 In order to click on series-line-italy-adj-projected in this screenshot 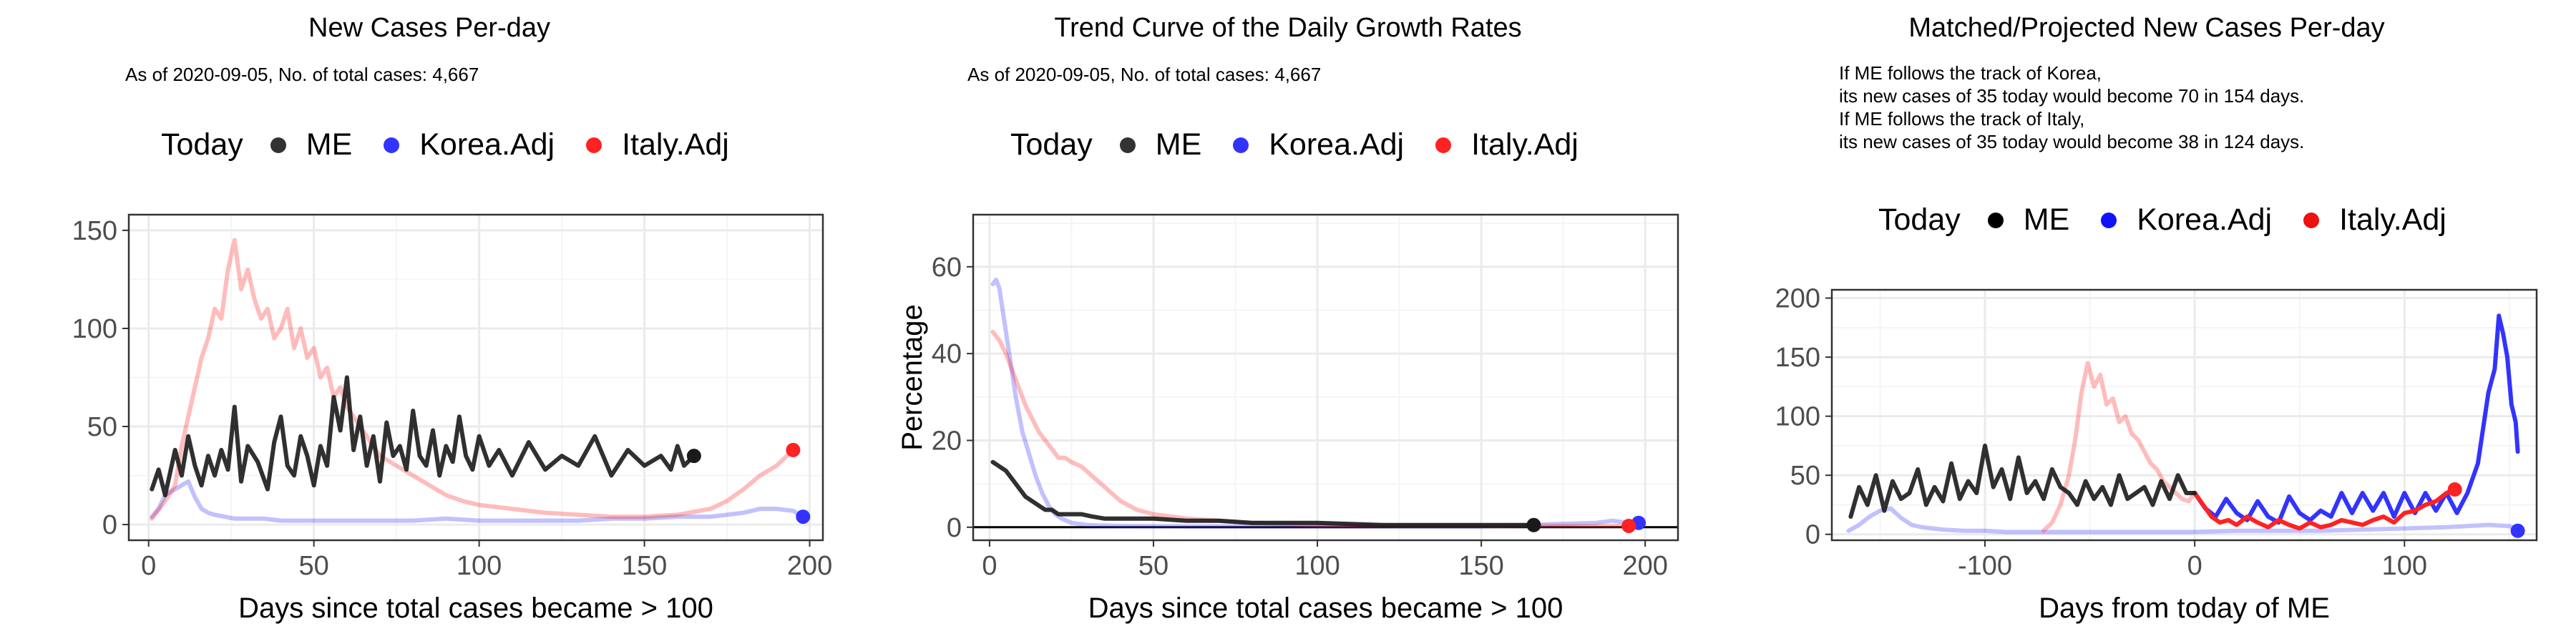, I will do `click(2324, 509)`.